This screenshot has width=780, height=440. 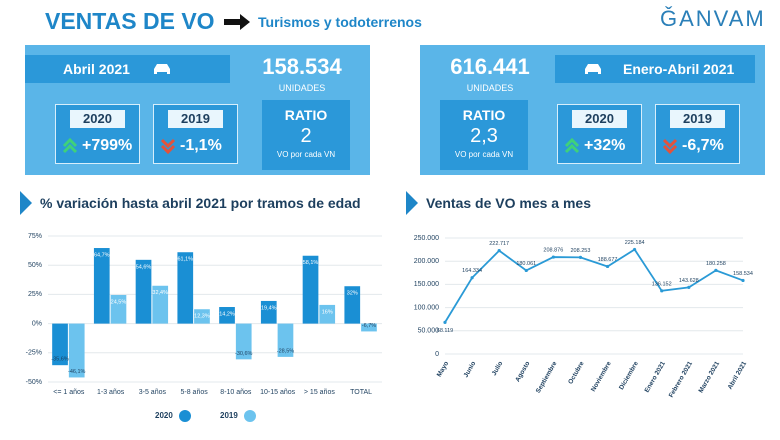 What do you see at coordinates (426, 307) in the screenshot?
I see `y-tick-label: 100.000` at bounding box center [426, 307].